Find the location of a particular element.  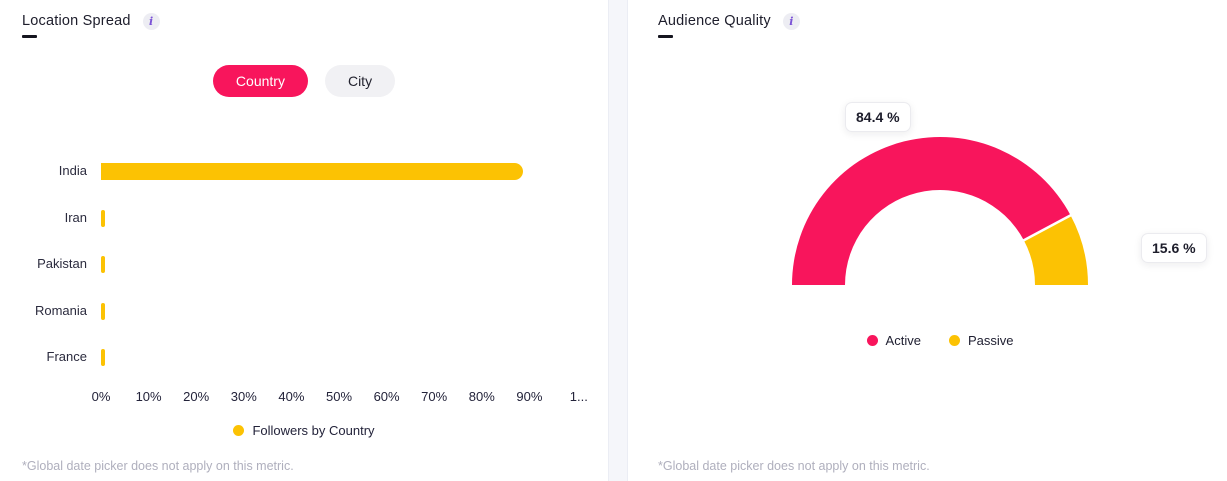

bar-row: India is located at coordinates (304, 171).